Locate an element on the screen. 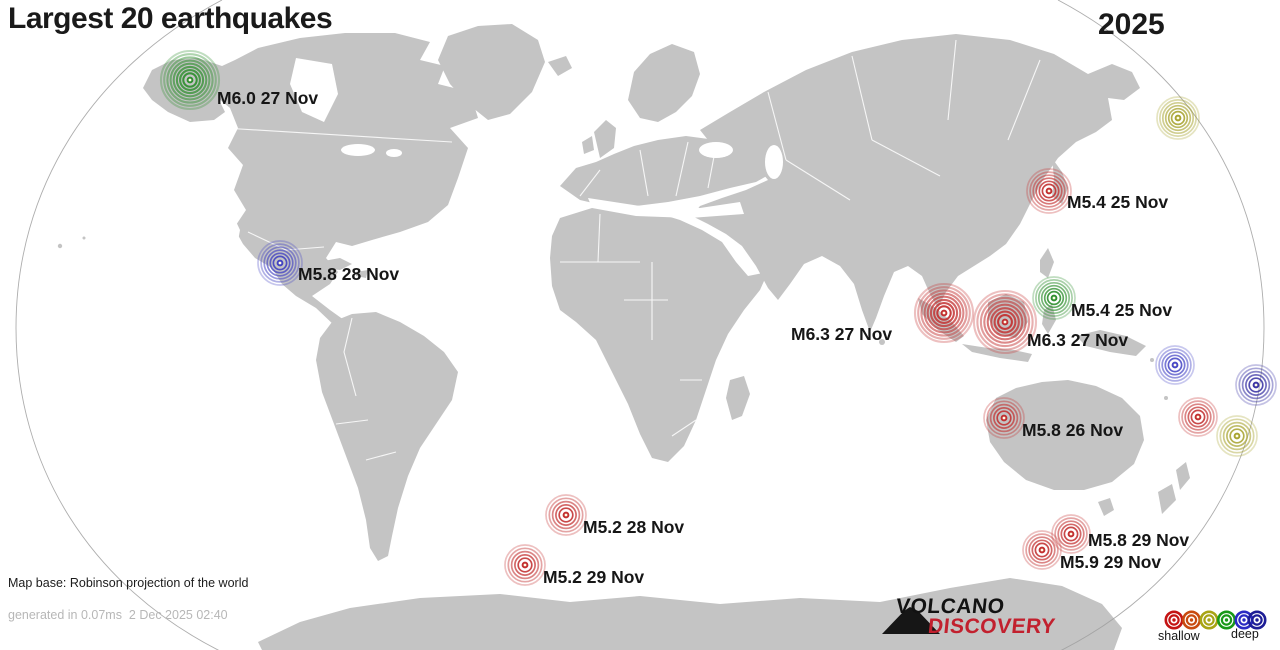 This screenshot has width=1280, height=650. earthquake-label: M5.8 28 Nov is located at coordinates (349, 274).